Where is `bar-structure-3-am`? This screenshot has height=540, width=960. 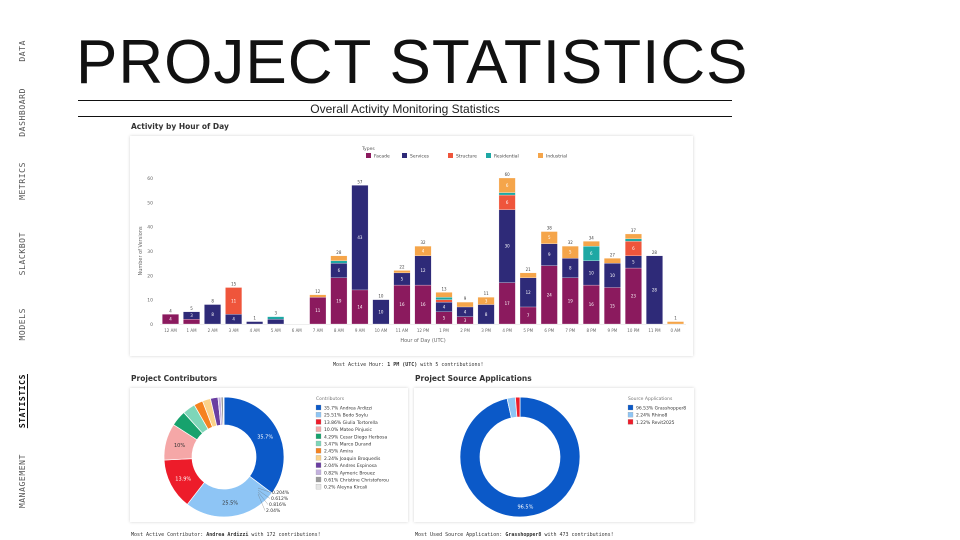 bar-structure-3-am is located at coordinates (233, 301).